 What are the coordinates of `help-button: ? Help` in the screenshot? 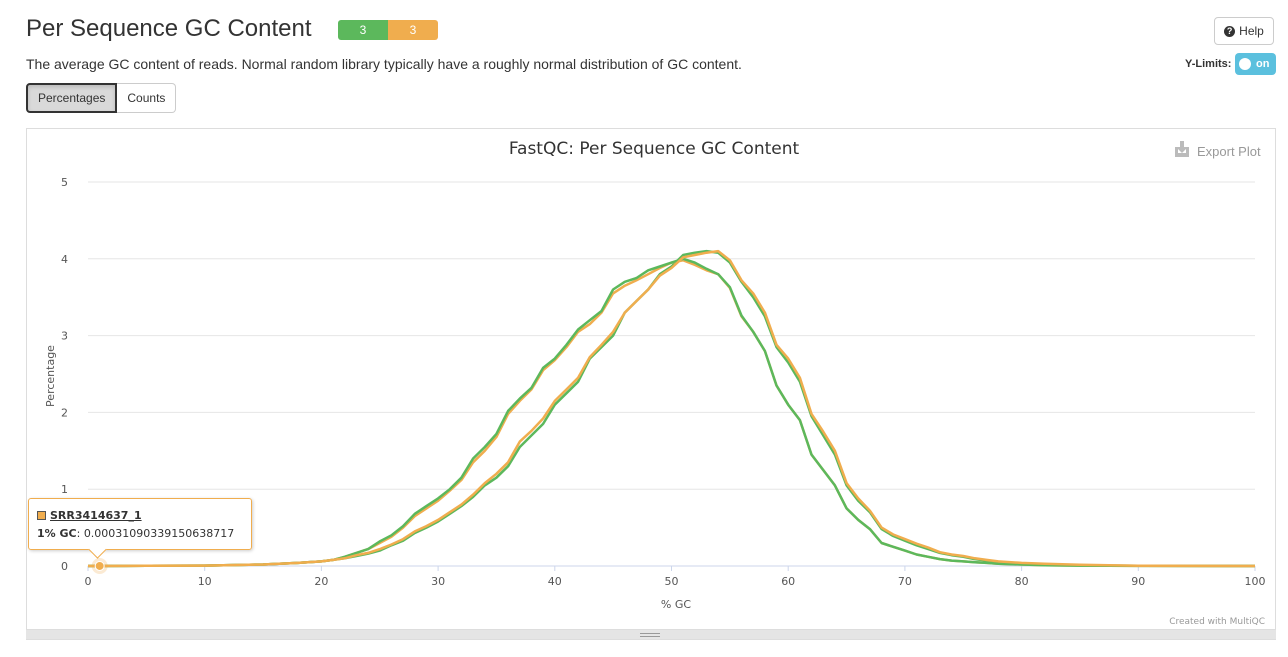 It's located at (1244, 31).